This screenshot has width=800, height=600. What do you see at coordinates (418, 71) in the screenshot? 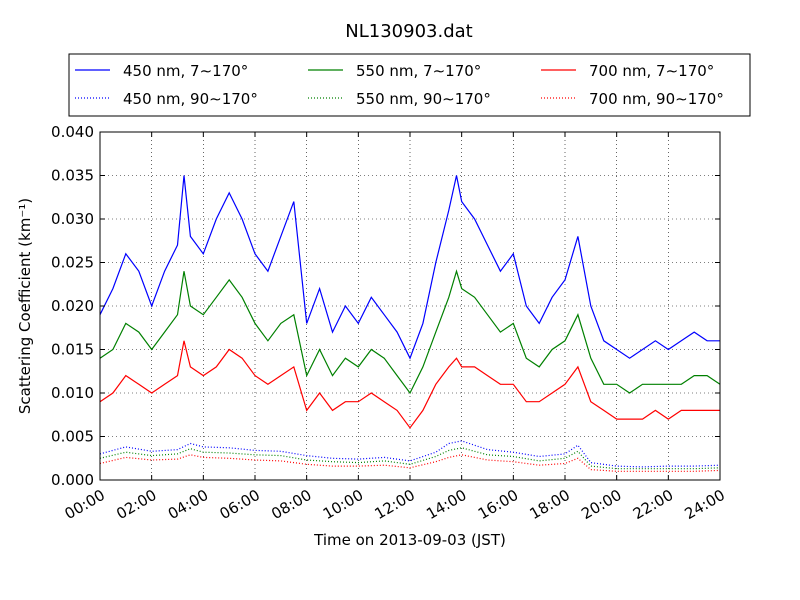
I see `legend-label-1: 550 nm, 7∼170°` at bounding box center [418, 71].